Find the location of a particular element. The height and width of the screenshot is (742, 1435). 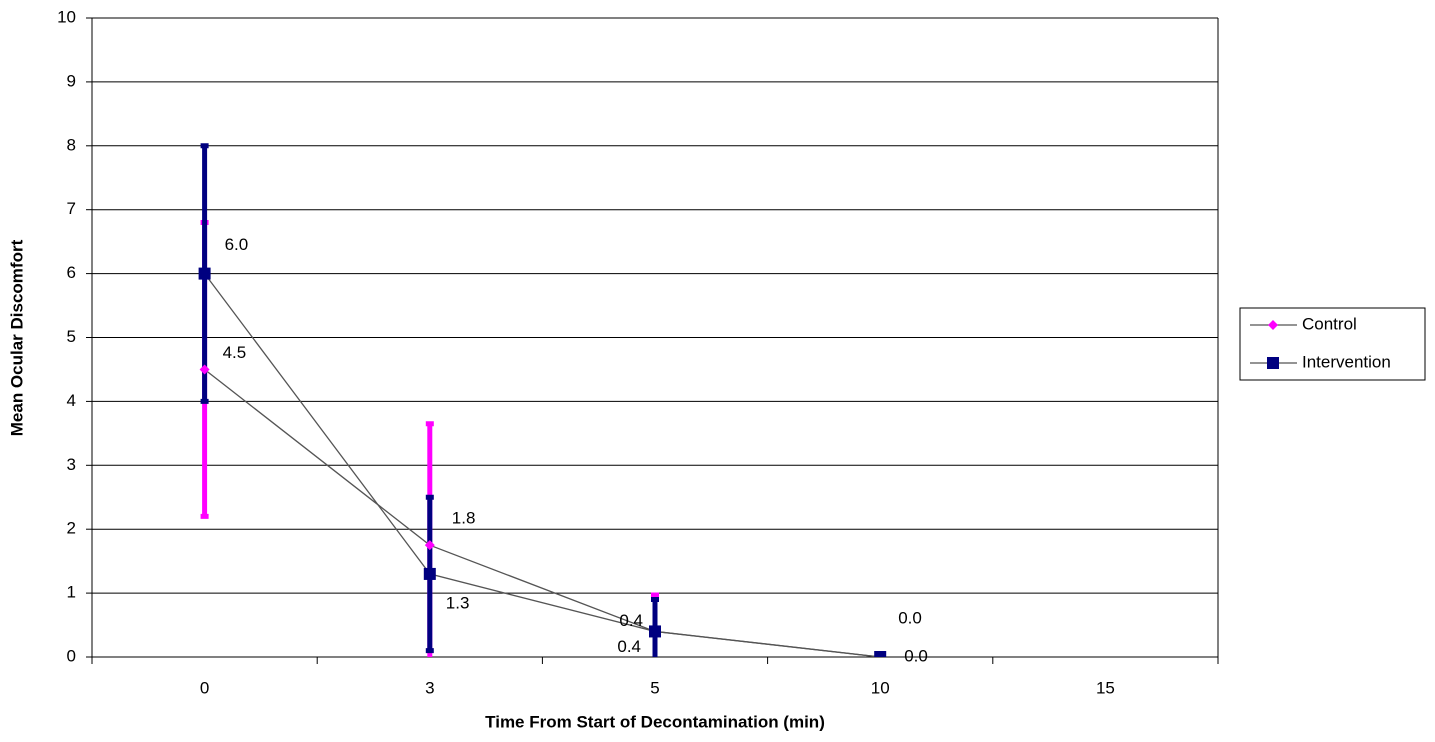

x-tick-label: 3 is located at coordinates (429, 687).